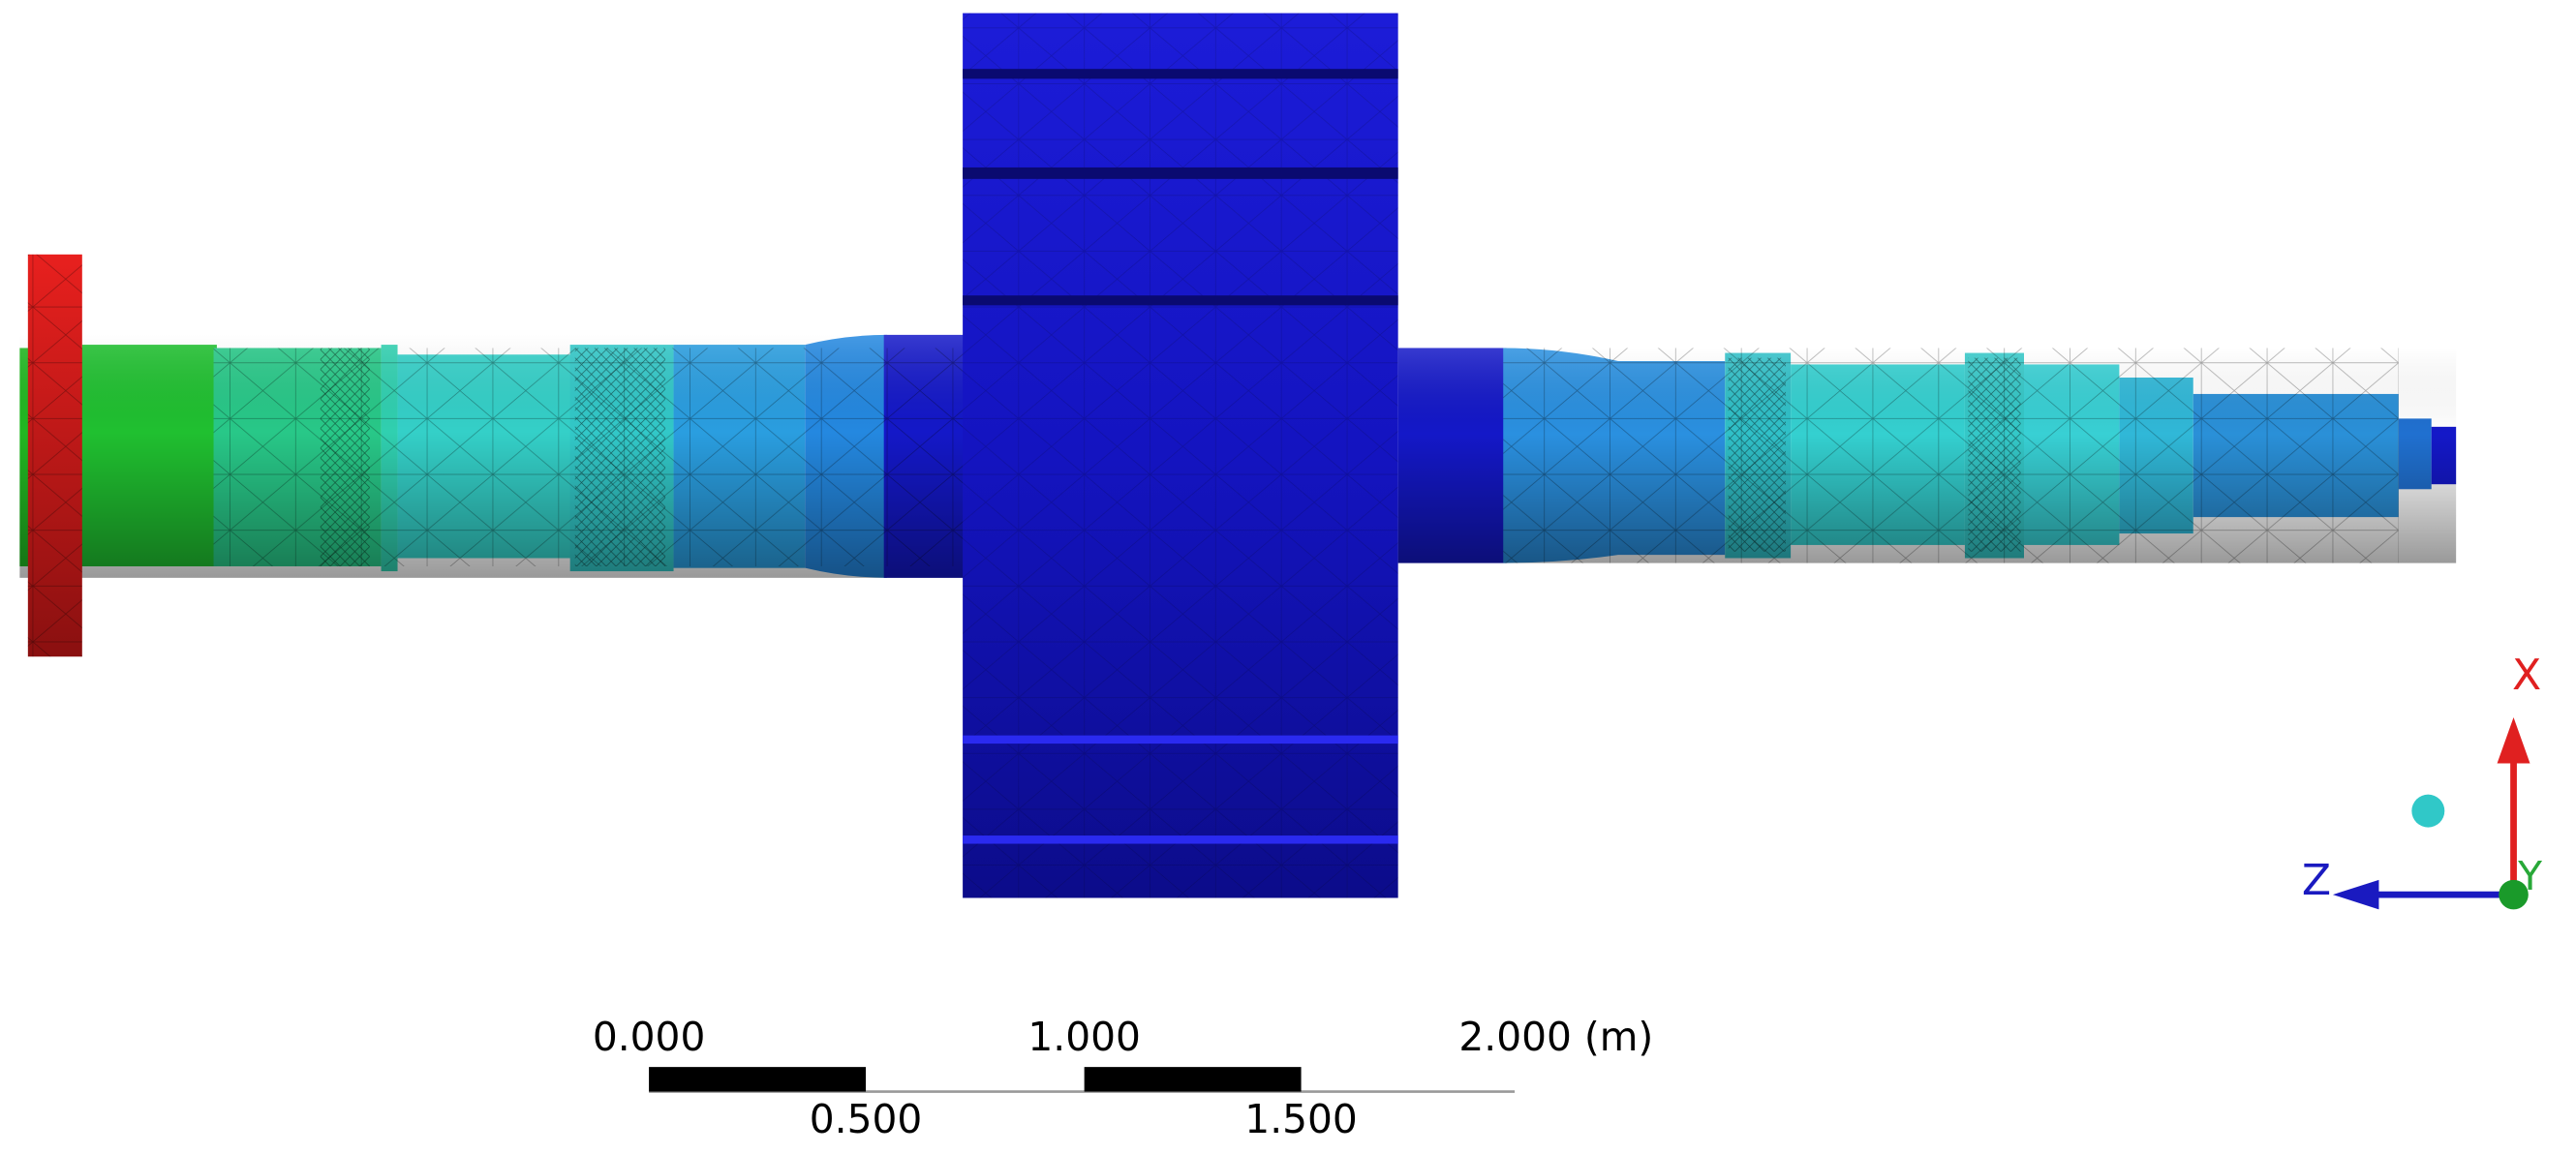 The width and height of the screenshot is (2576, 1154). I want to click on scale-label: 0.000, so click(649, 1037).